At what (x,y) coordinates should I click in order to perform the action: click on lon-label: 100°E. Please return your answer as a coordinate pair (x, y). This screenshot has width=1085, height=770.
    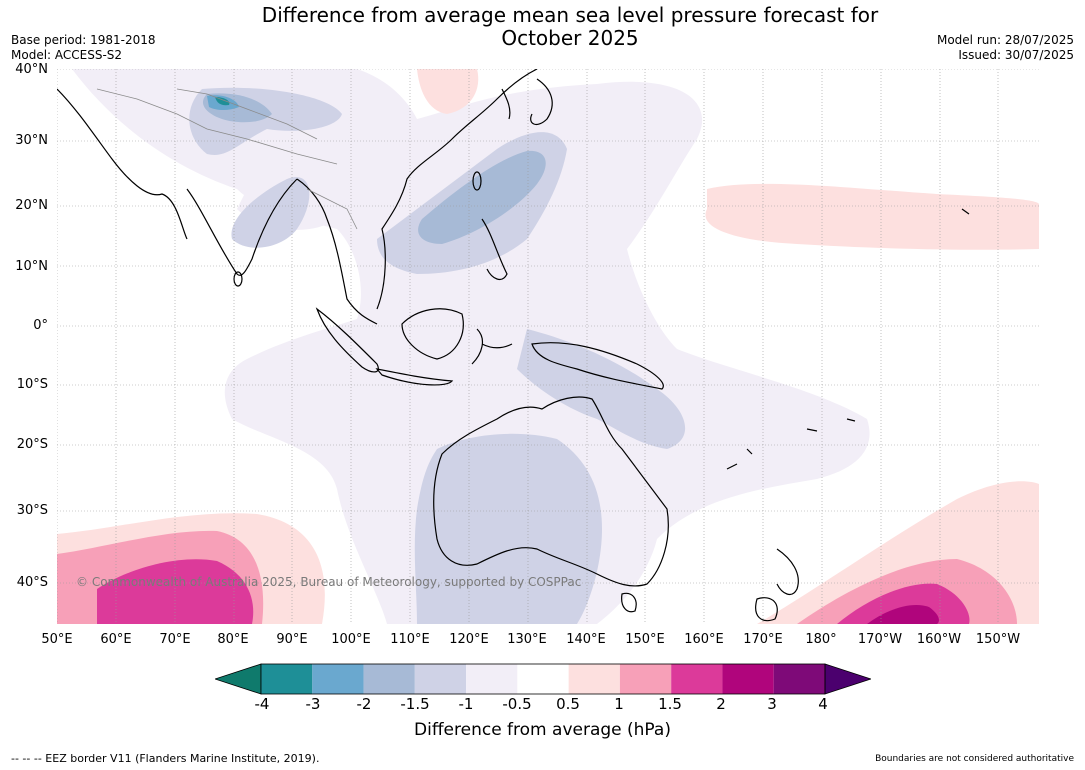
    Looking at the image, I should click on (351, 639).